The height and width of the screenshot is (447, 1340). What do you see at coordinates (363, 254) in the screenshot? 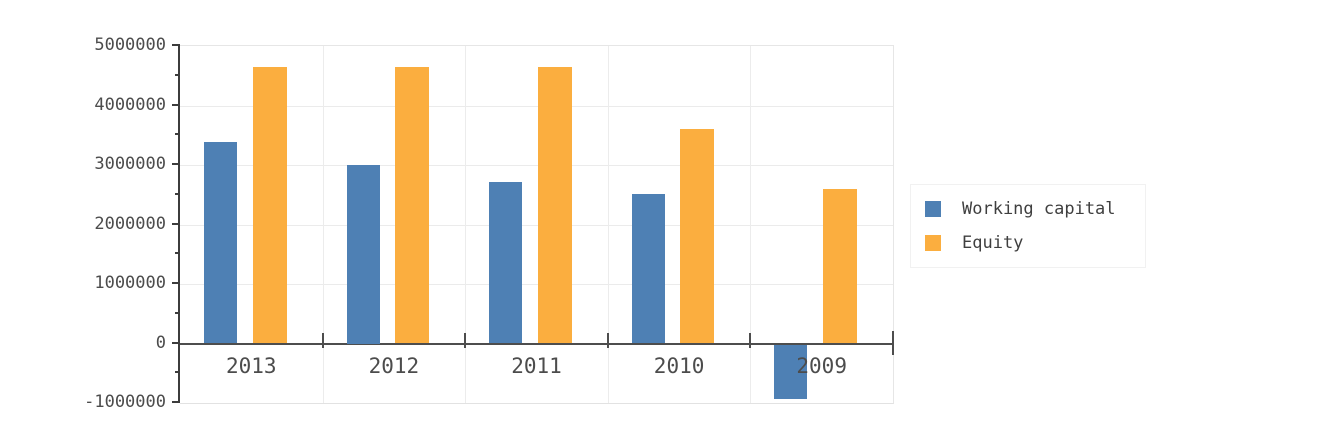
I see `bar-working-capital-2012` at bounding box center [363, 254].